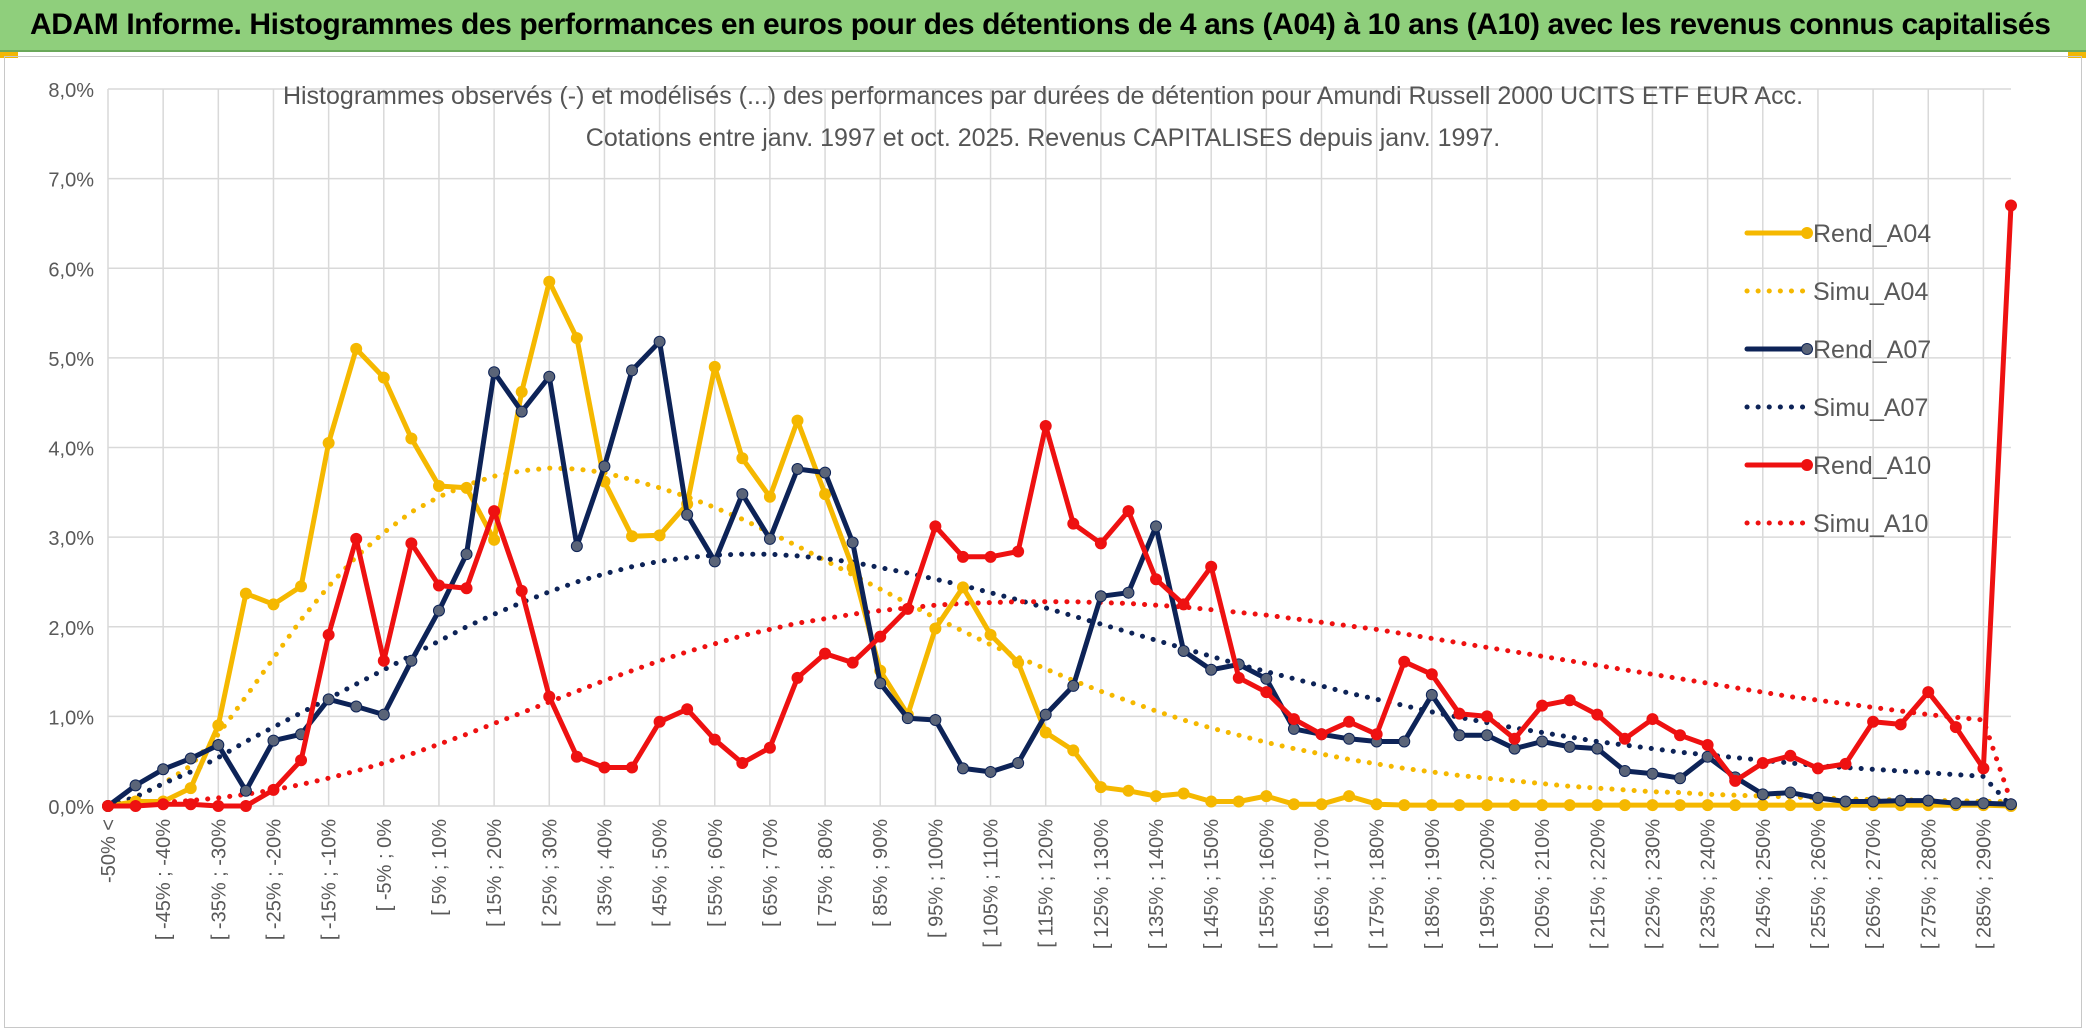  I want to click on y-tick-label: 2,0%, so click(71, 629).